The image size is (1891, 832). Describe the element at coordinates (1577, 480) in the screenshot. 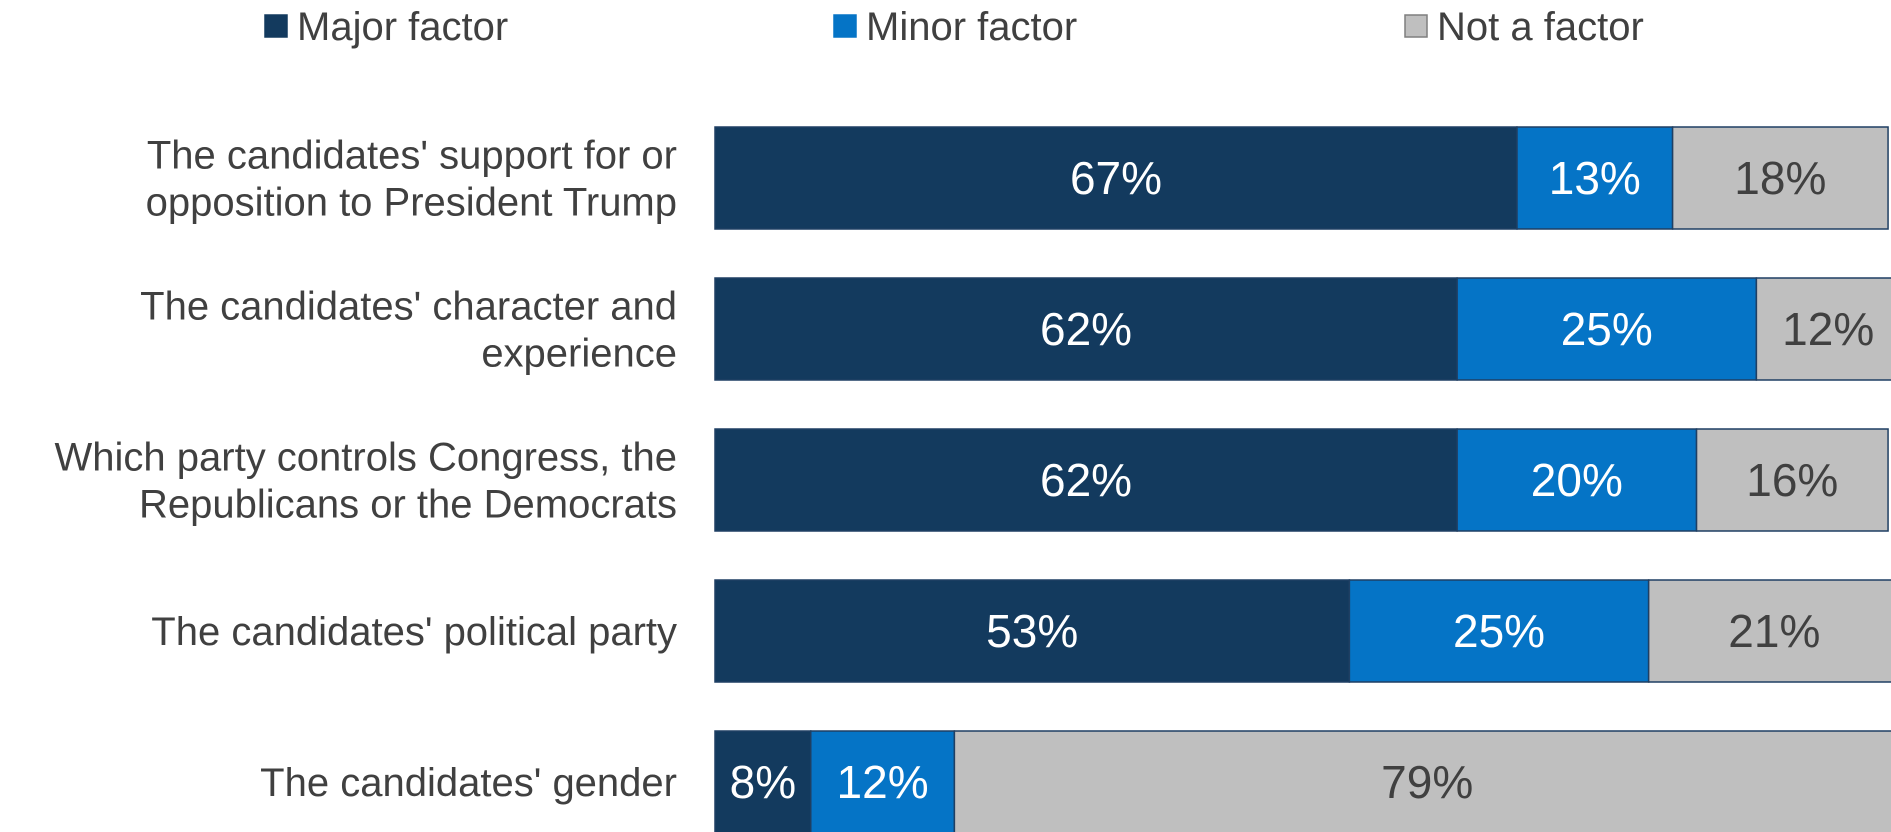

I see `data-label: 20%` at that location.